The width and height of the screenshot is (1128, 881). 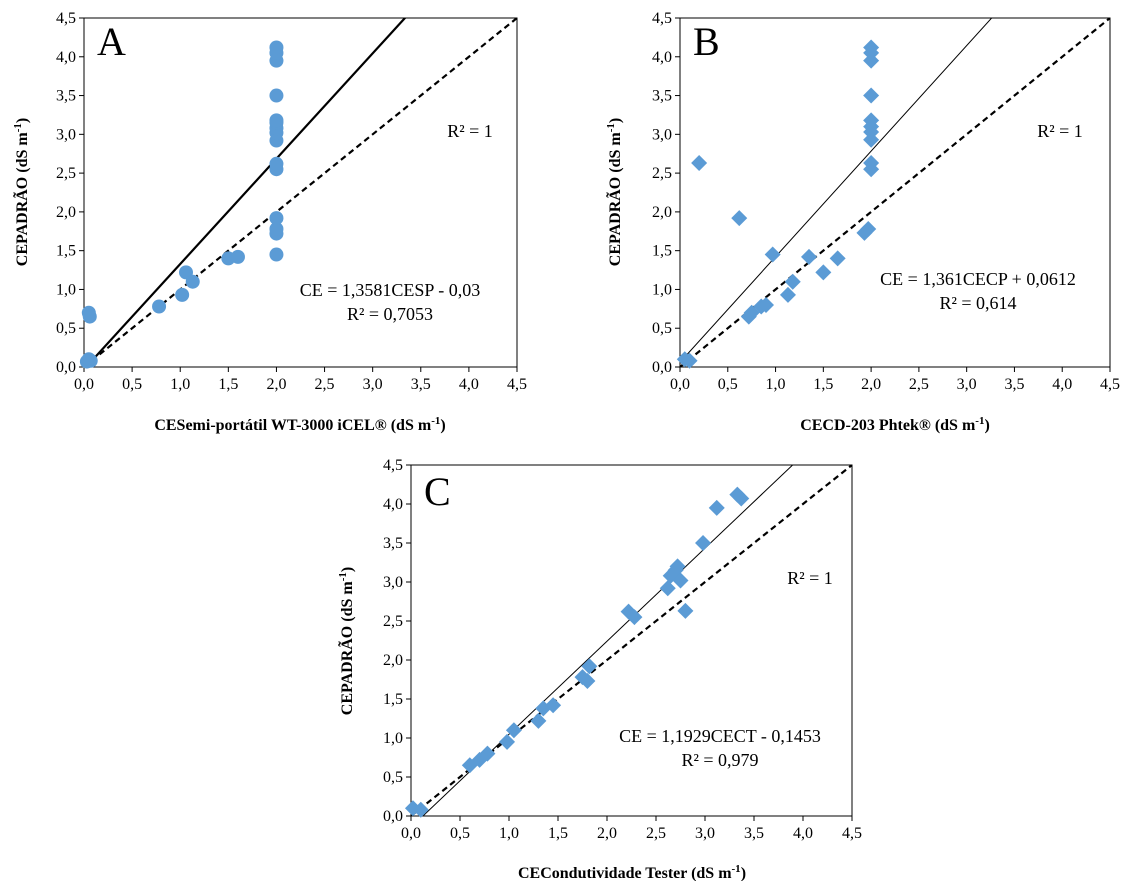 What do you see at coordinates (437, 491) in the screenshot?
I see `panel-letter: C` at bounding box center [437, 491].